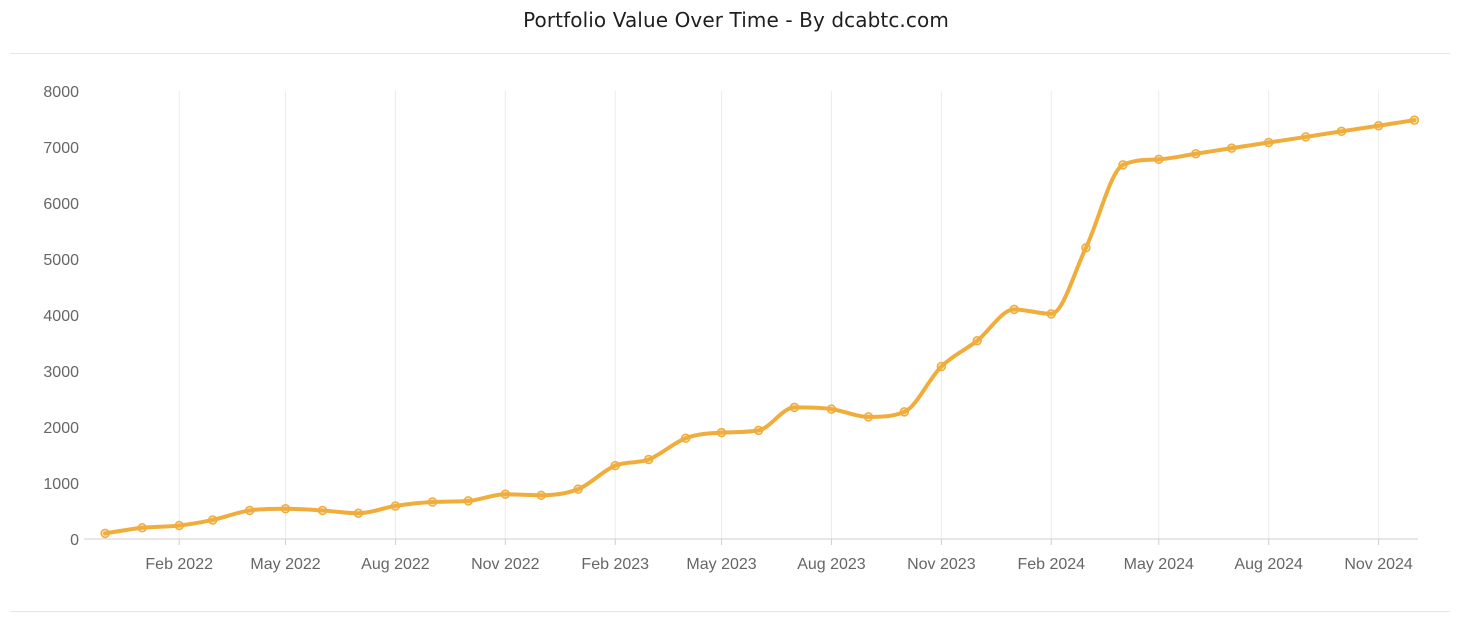  I want to click on x-tick-label: Feb 2023, so click(615, 564).